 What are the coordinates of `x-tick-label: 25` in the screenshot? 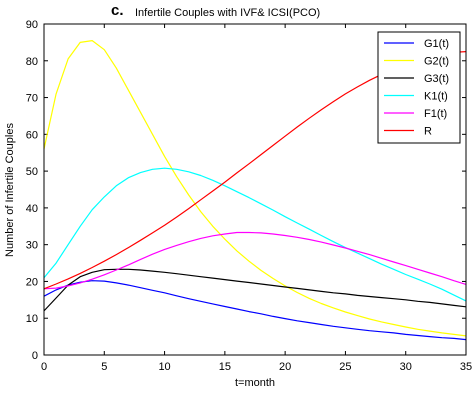 It's located at (345, 367).